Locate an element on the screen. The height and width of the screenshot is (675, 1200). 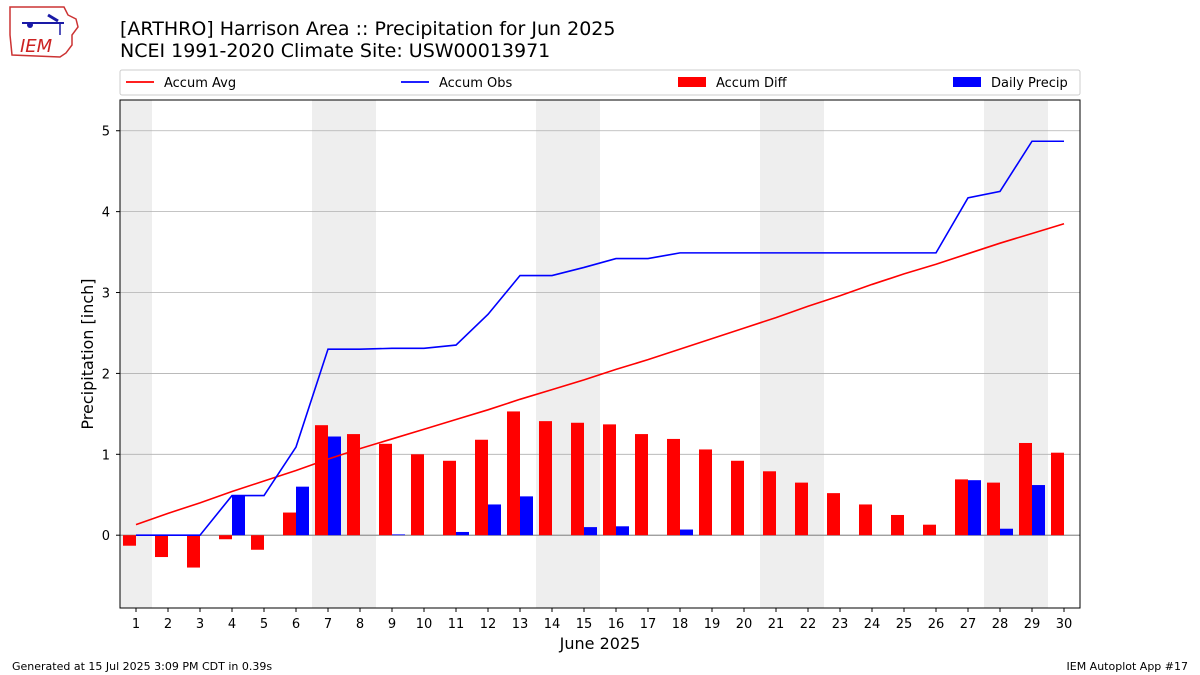
app-label: IEM Autoplot App #17 is located at coordinates (1127, 666).